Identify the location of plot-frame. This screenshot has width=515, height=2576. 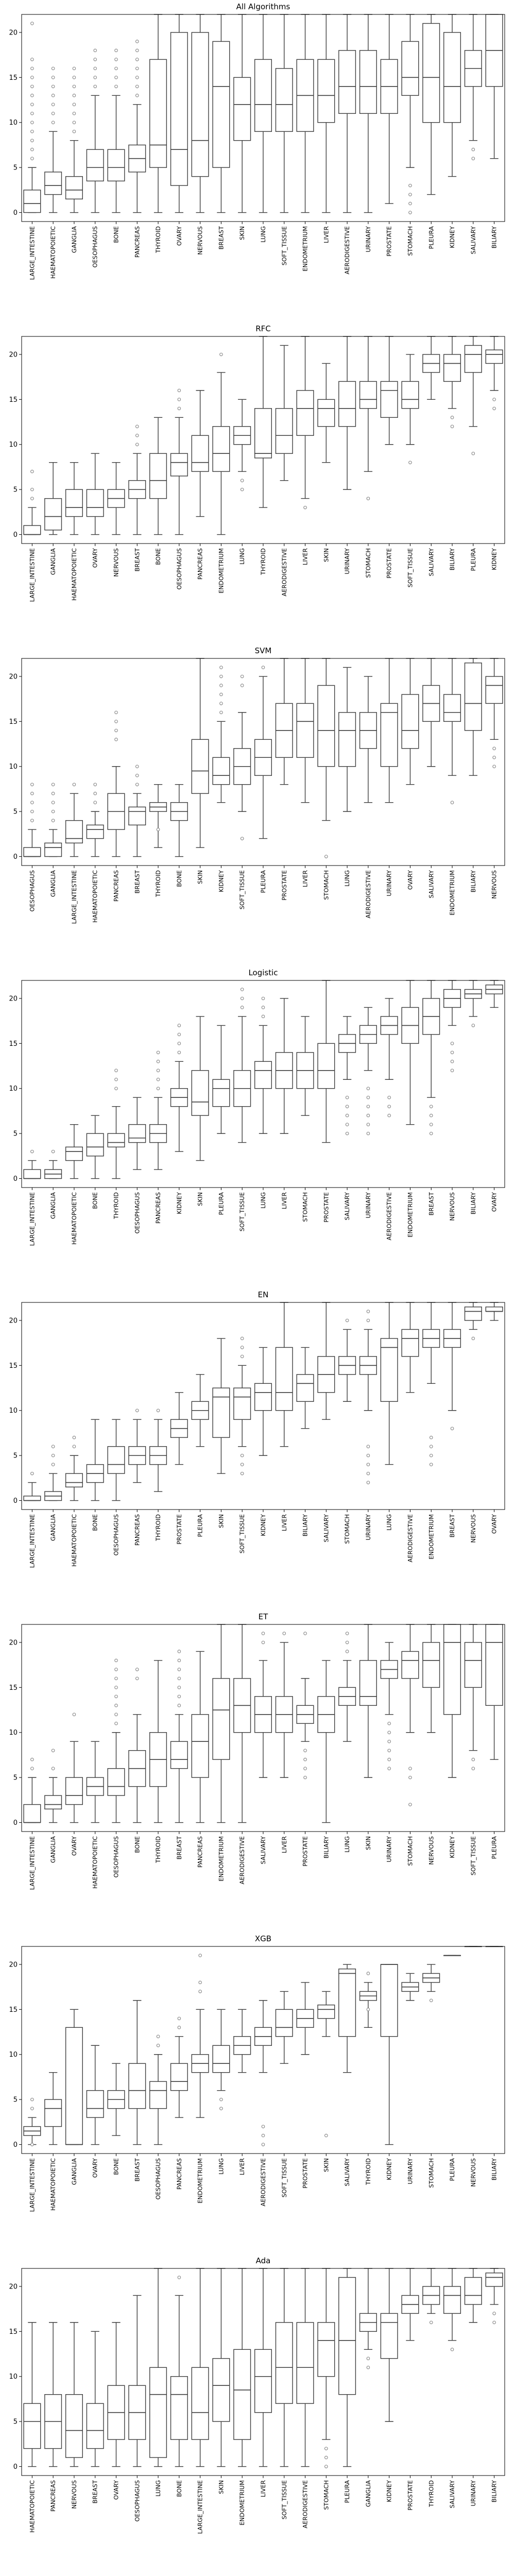
(263, 1406).